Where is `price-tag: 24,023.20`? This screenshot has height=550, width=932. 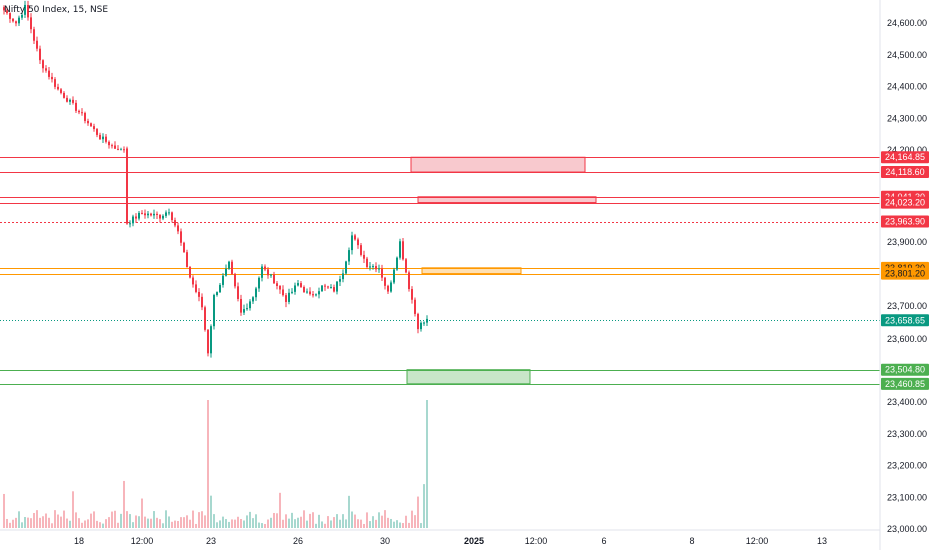 price-tag: 24,023.20 is located at coordinates (905, 202).